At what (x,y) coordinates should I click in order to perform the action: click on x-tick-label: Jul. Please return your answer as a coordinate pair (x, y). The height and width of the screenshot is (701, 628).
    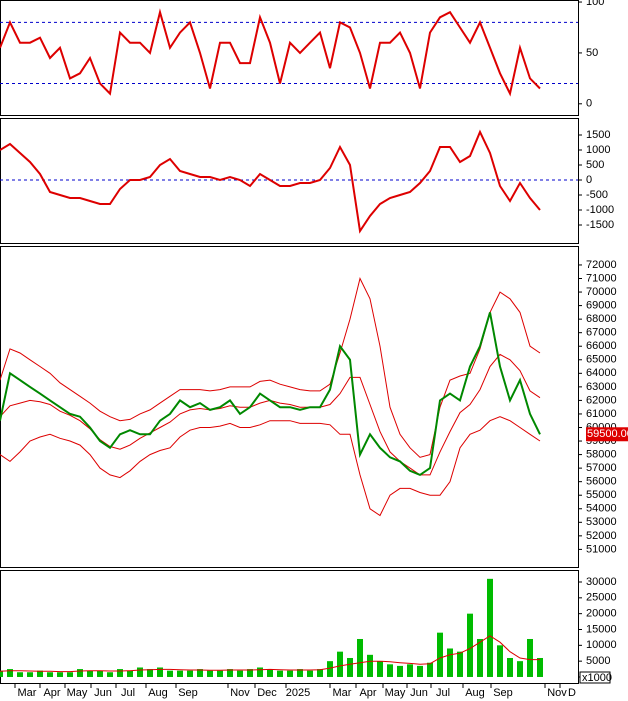
    Looking at the image, I should click on (443, 693).